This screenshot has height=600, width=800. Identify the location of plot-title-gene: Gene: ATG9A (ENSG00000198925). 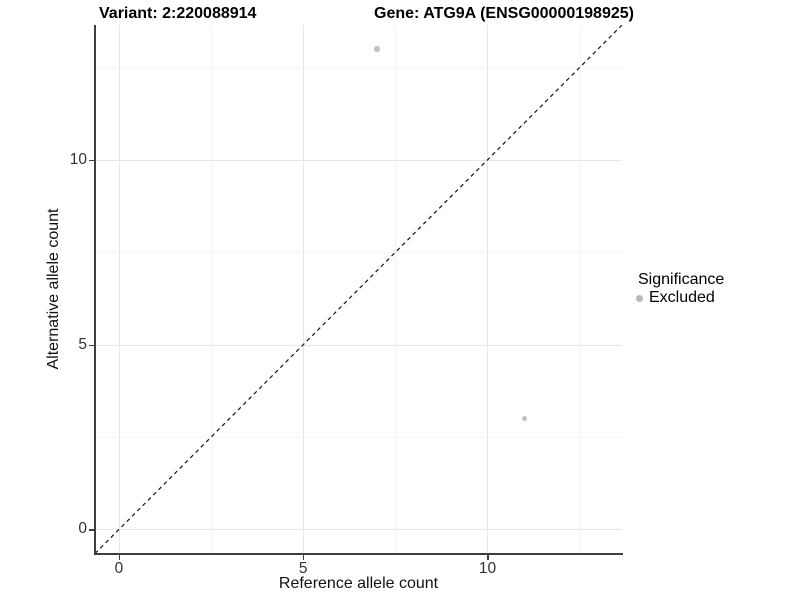
(504, 13).